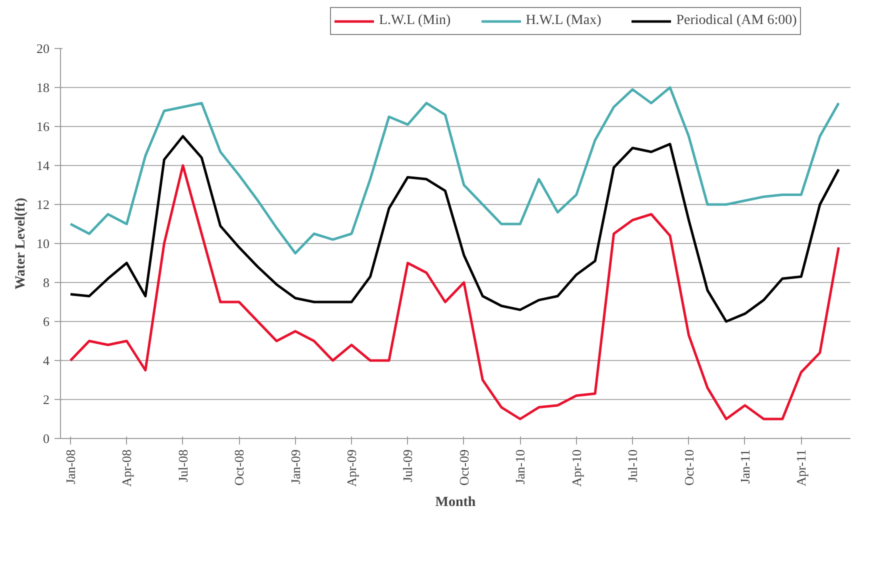 The image size is (872, 584). What do you see at coordinates (43, 87) in the screenshot?
I see `y-tick-label: 18` at bounding box center [43, 87].